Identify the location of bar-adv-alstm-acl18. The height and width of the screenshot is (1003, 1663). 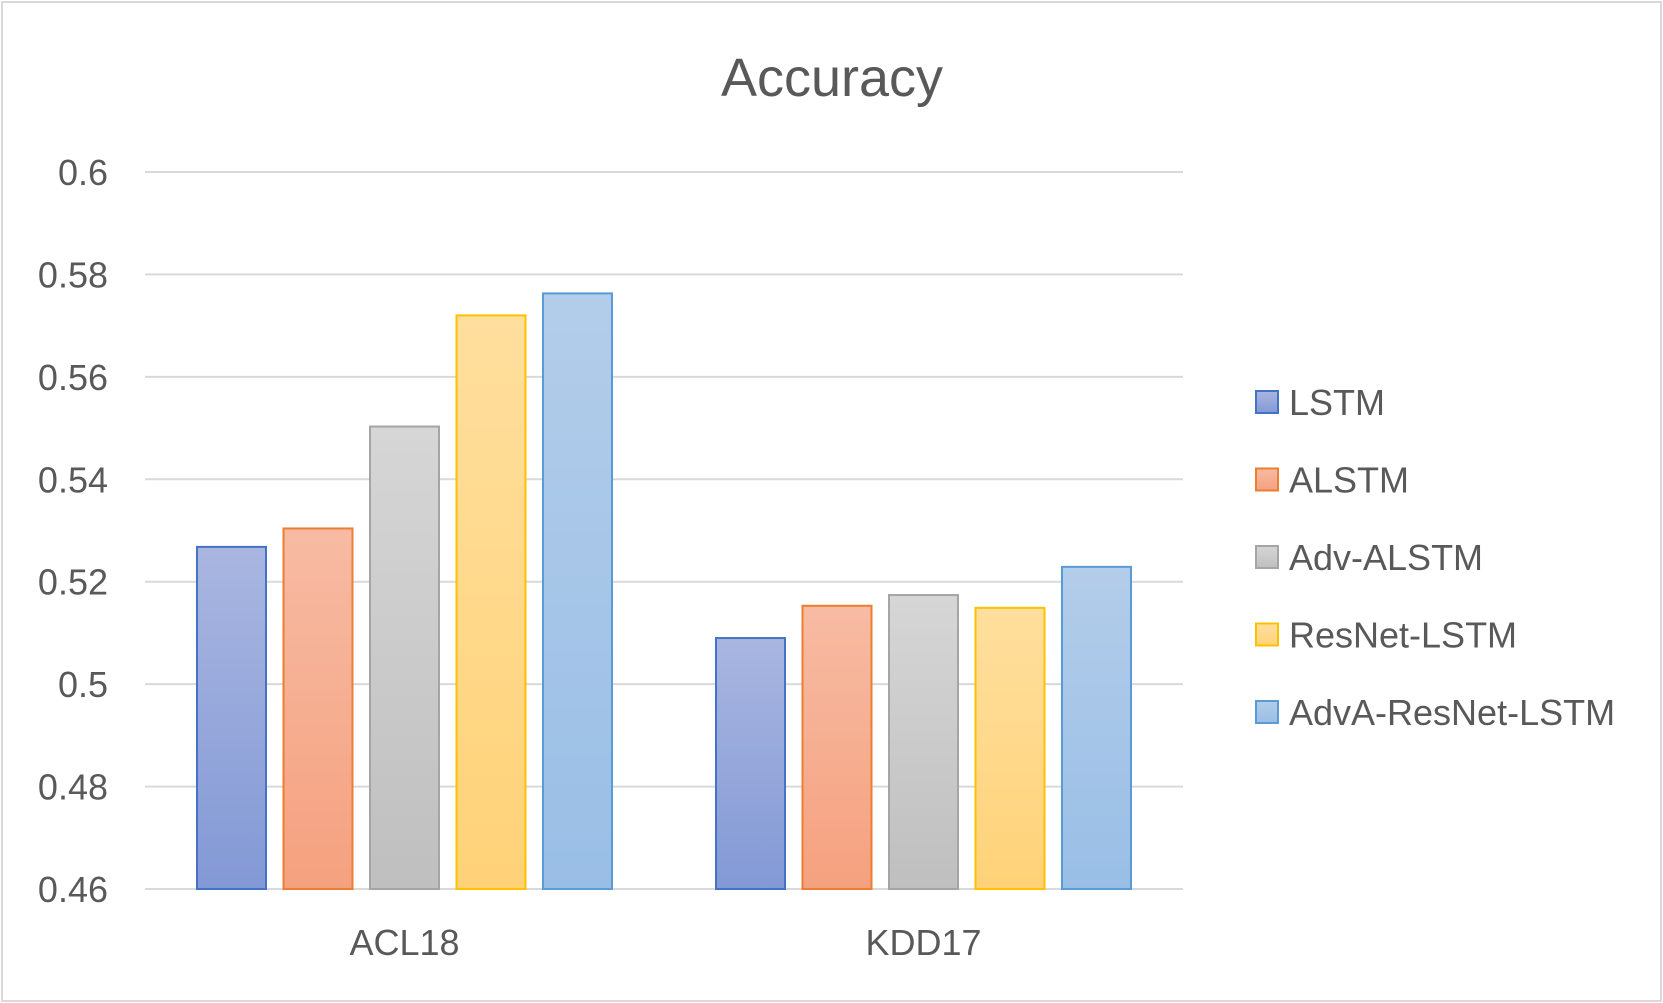
(404, 657).